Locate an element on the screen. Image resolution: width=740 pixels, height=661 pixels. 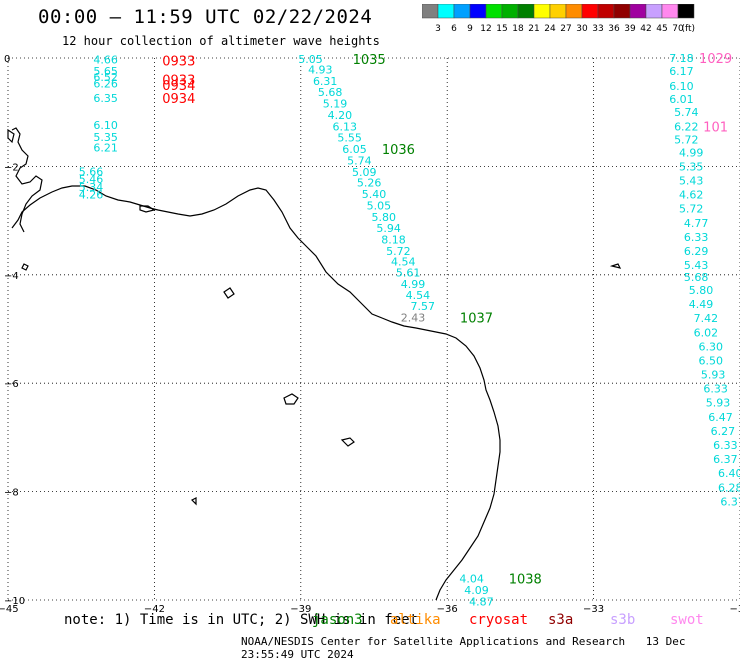
wave-height-value: 4.20 is located at coordinates (340, 115).